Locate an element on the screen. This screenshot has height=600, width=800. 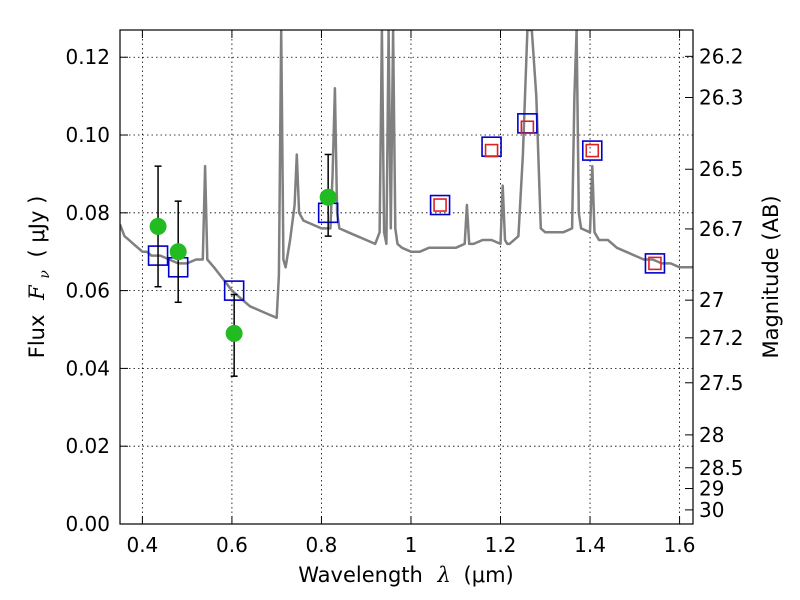
mag-tick-label: 26.3 is located at coordinates (721, 97).